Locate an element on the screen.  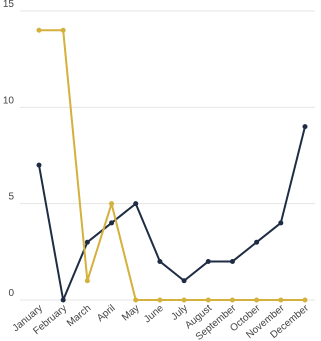
y-tick-label: 5 is located at coordinates (11, 197).